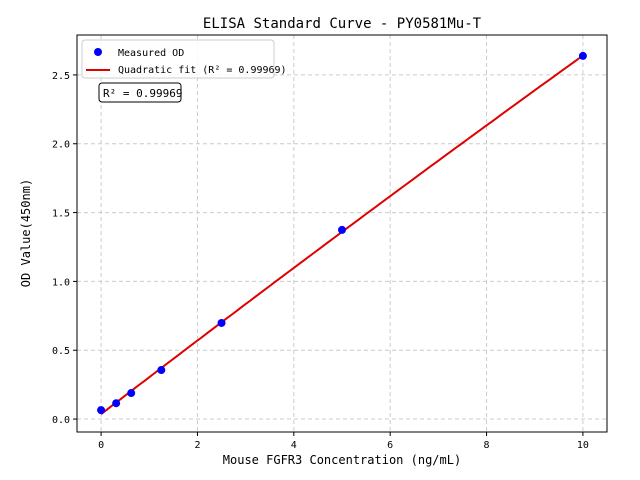 This screenshot has height=480, width=640. Describe the element at coordinates (101, 445) in the screenshot. I see `x-tick-label: 0` at that location.